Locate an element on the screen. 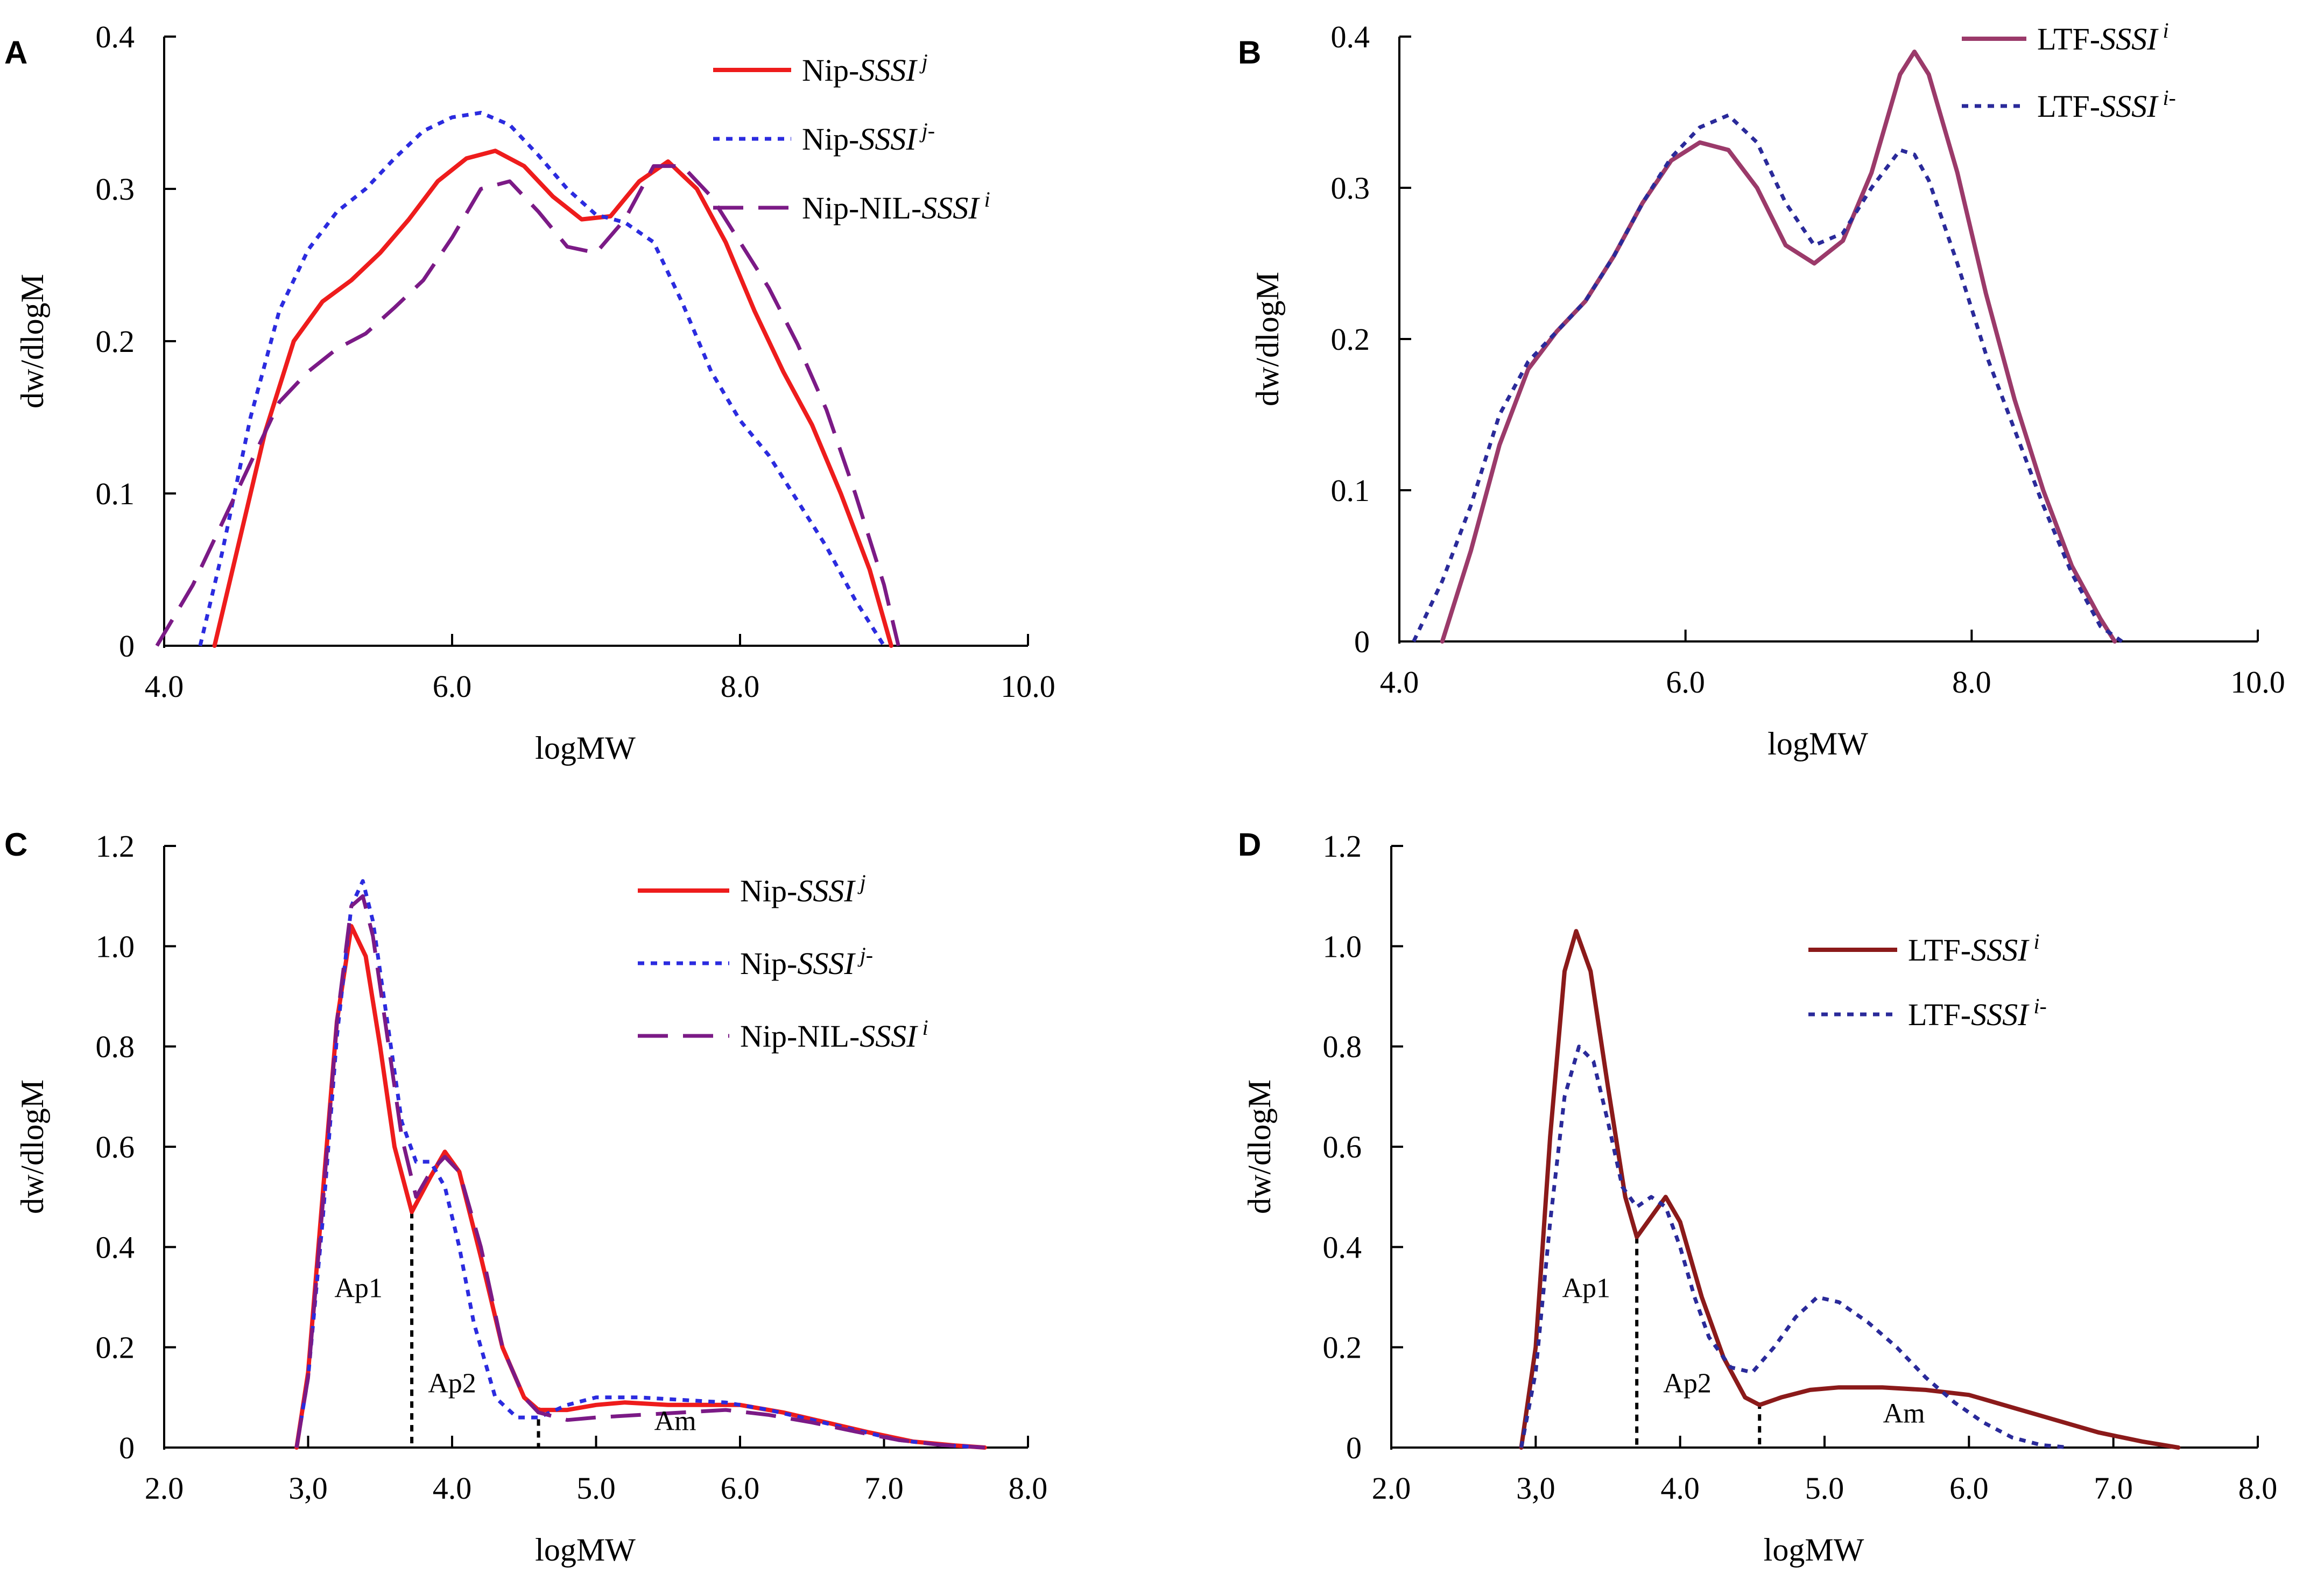 This screenshot has width=2324, height=1595. panel-letter: B is located at coordinates (1249, 52).